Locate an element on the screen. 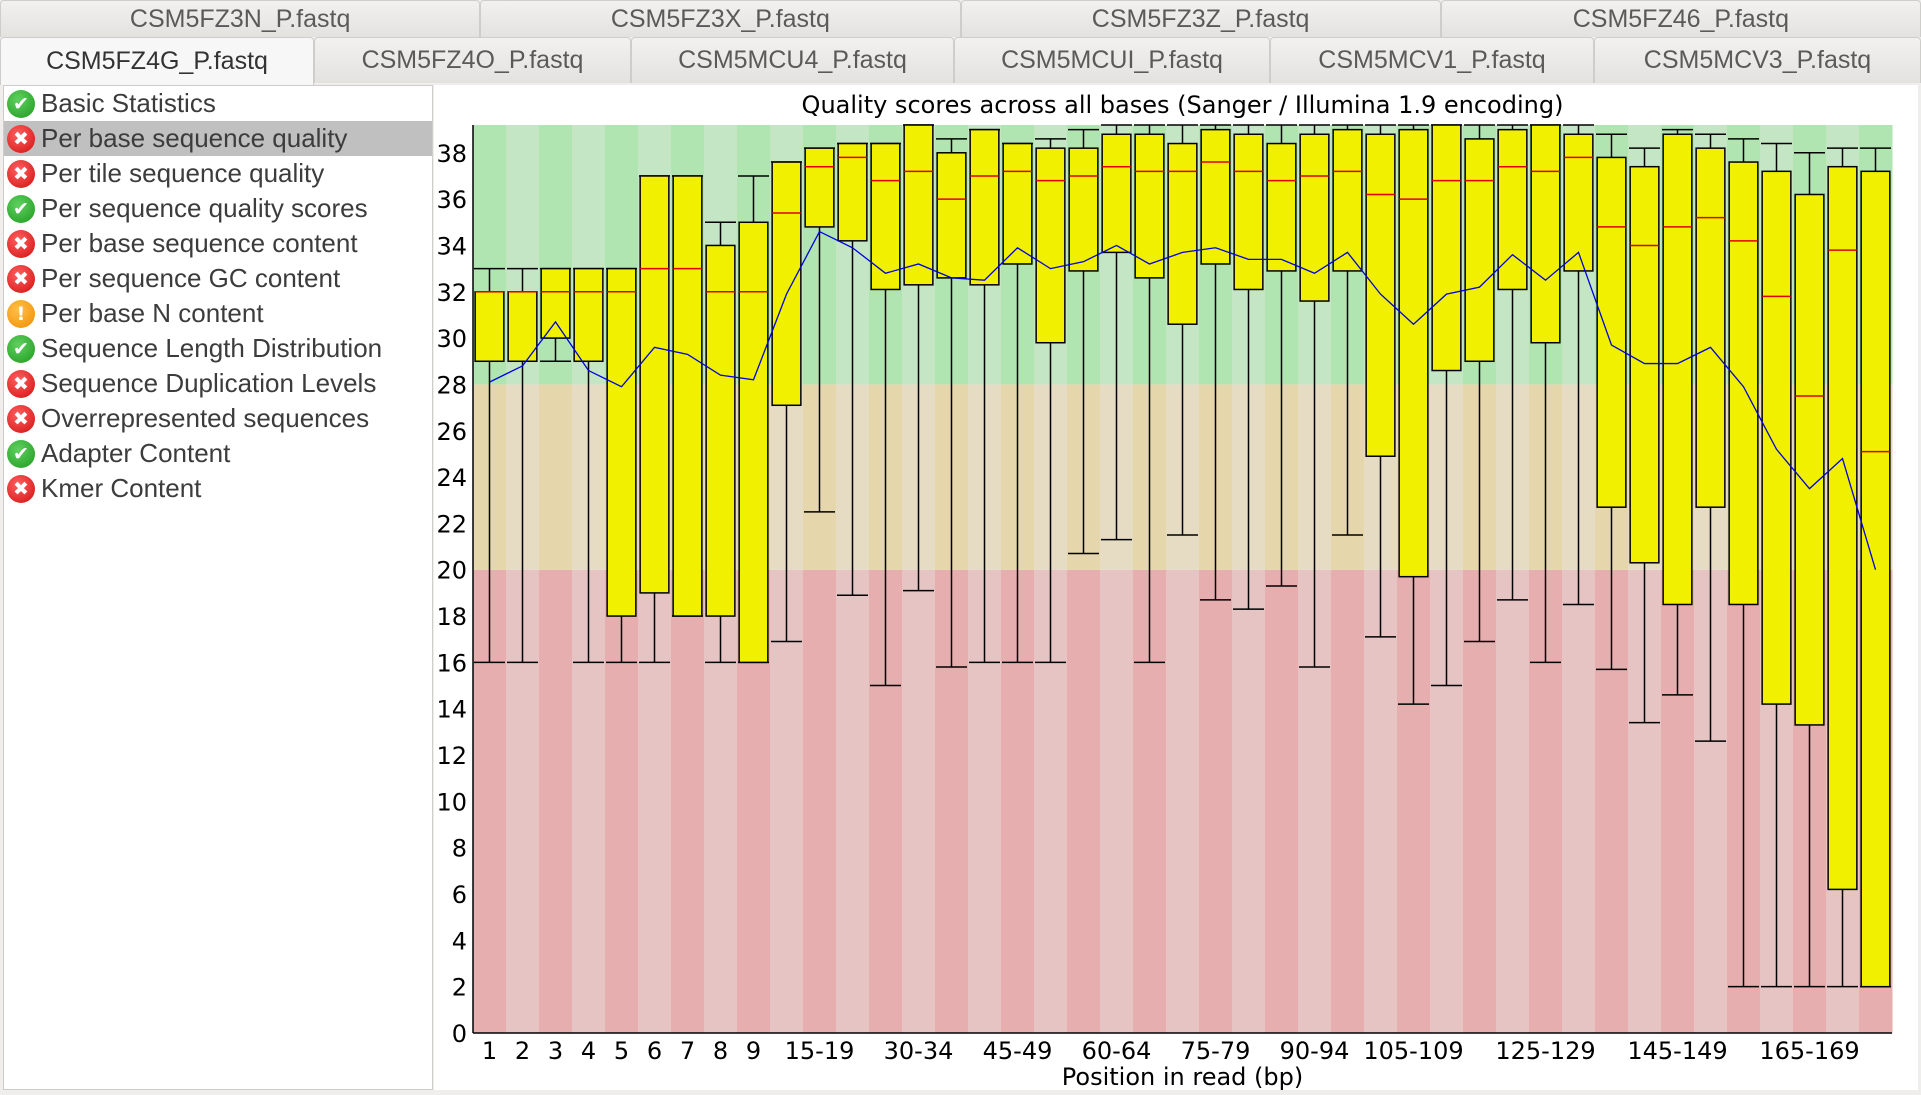 This screenshot has width=1921, height=1095. module-label: Sequence Length Distribution is located at coordinates (212, 348).